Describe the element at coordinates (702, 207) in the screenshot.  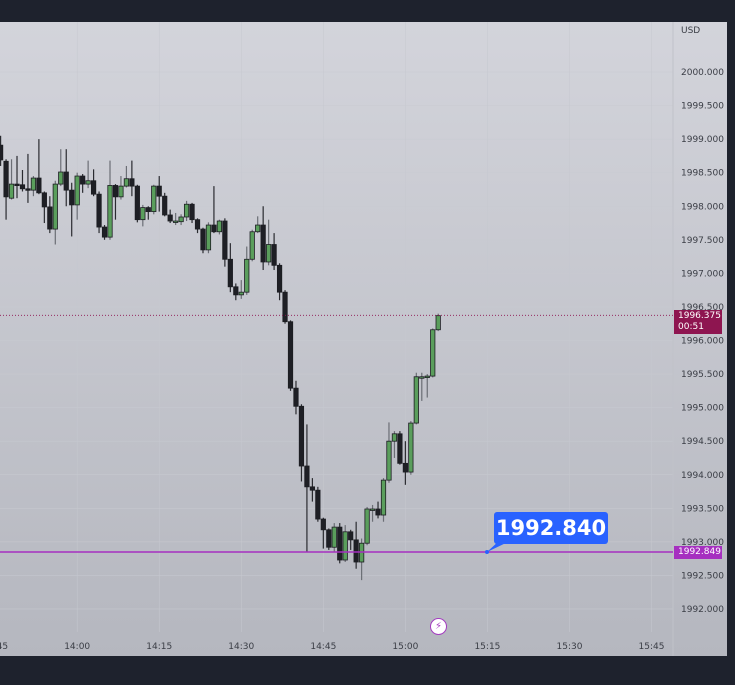
I see `y-tick-label: 1998.000` at that location.